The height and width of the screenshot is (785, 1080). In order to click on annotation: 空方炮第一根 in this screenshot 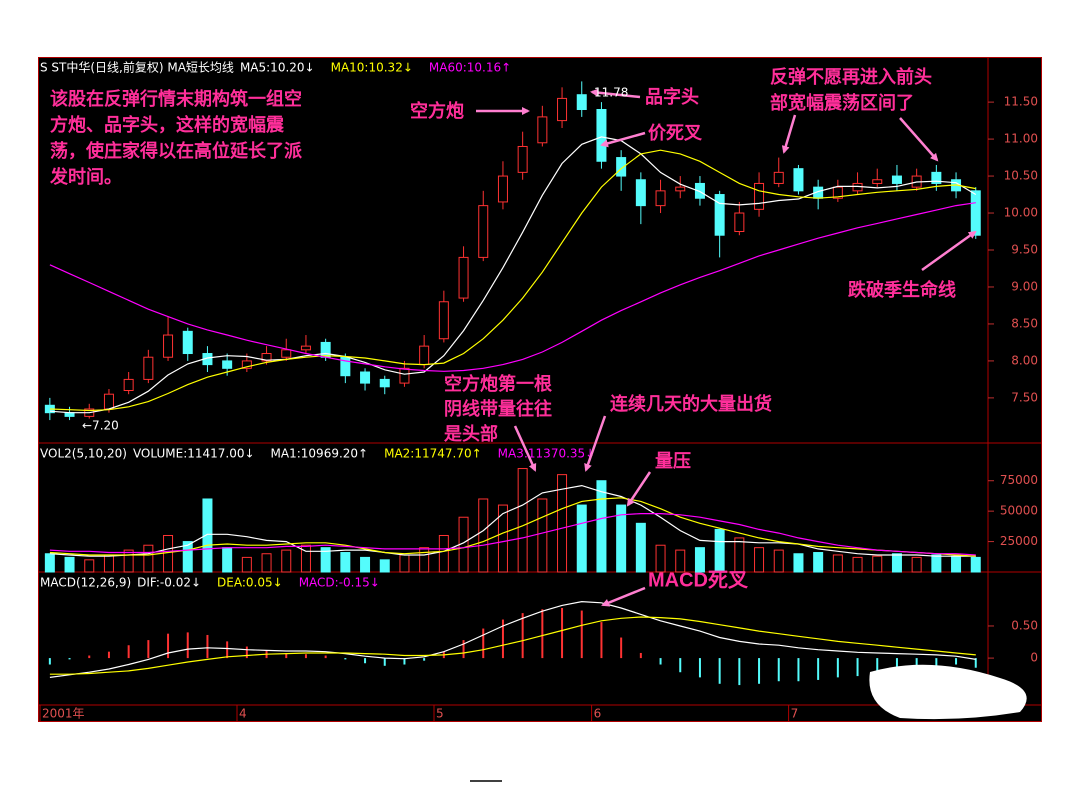, I will do `click(498, 384)`.